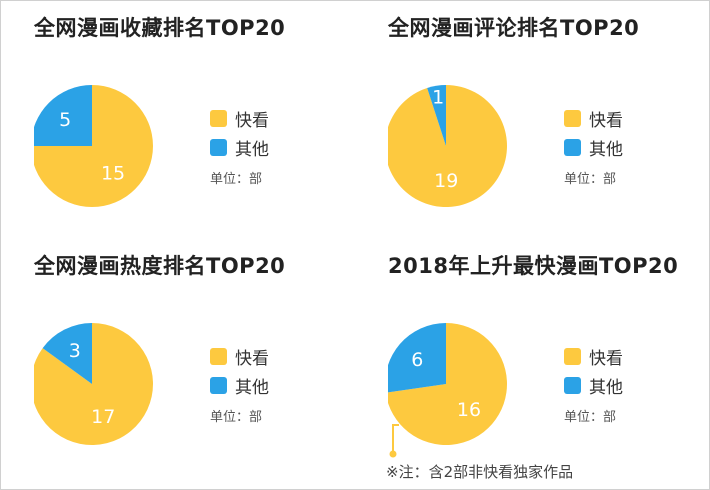 The width and height of the screenshot is (710, 490). I want to click on data-label-other: 3, so click(75, 351).